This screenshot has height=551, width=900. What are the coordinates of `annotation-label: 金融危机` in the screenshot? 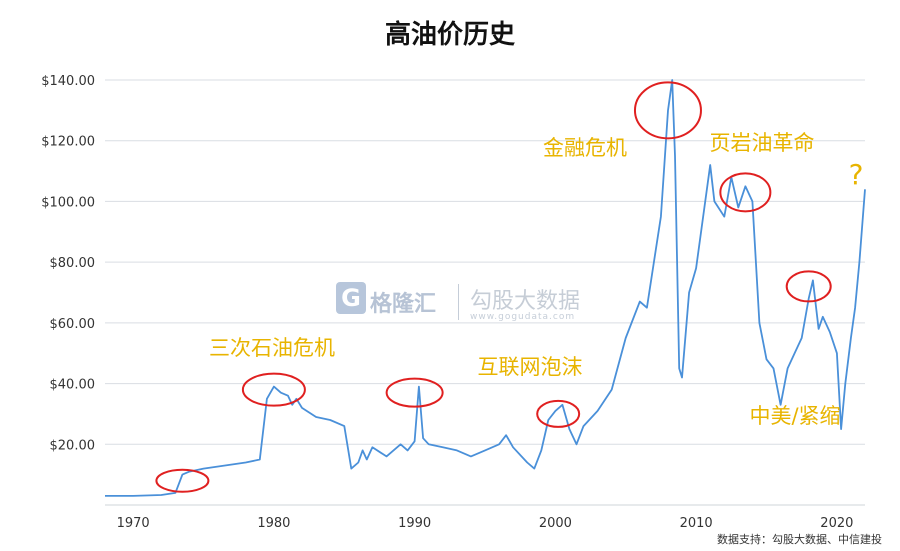 It's located at (585, 148).